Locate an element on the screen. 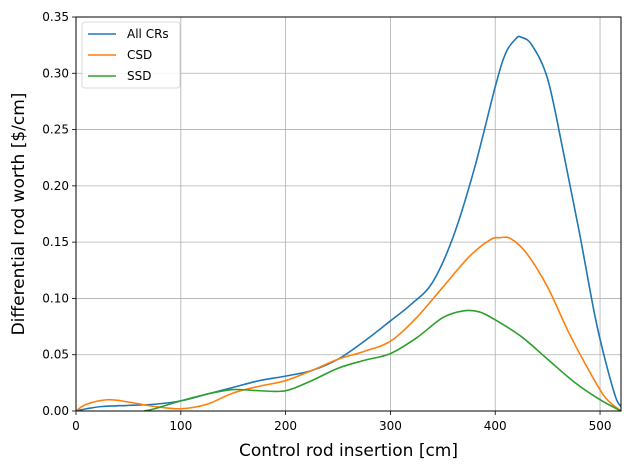  y-tick-label: 0.05 is located at coordinates (55, 355).